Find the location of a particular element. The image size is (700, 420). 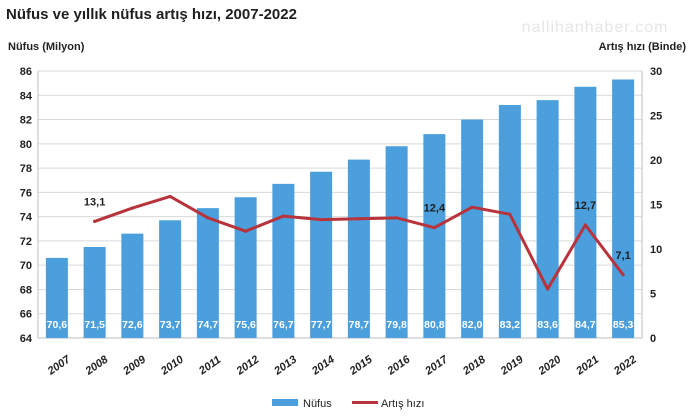

growth-rate-label: 12,7 is located at coordinates (585, 206).